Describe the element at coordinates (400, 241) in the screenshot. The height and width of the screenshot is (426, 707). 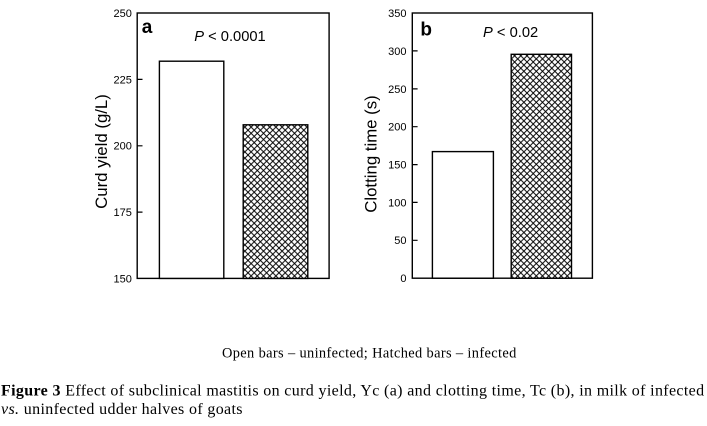
I see `svg-text: 50` at that location.